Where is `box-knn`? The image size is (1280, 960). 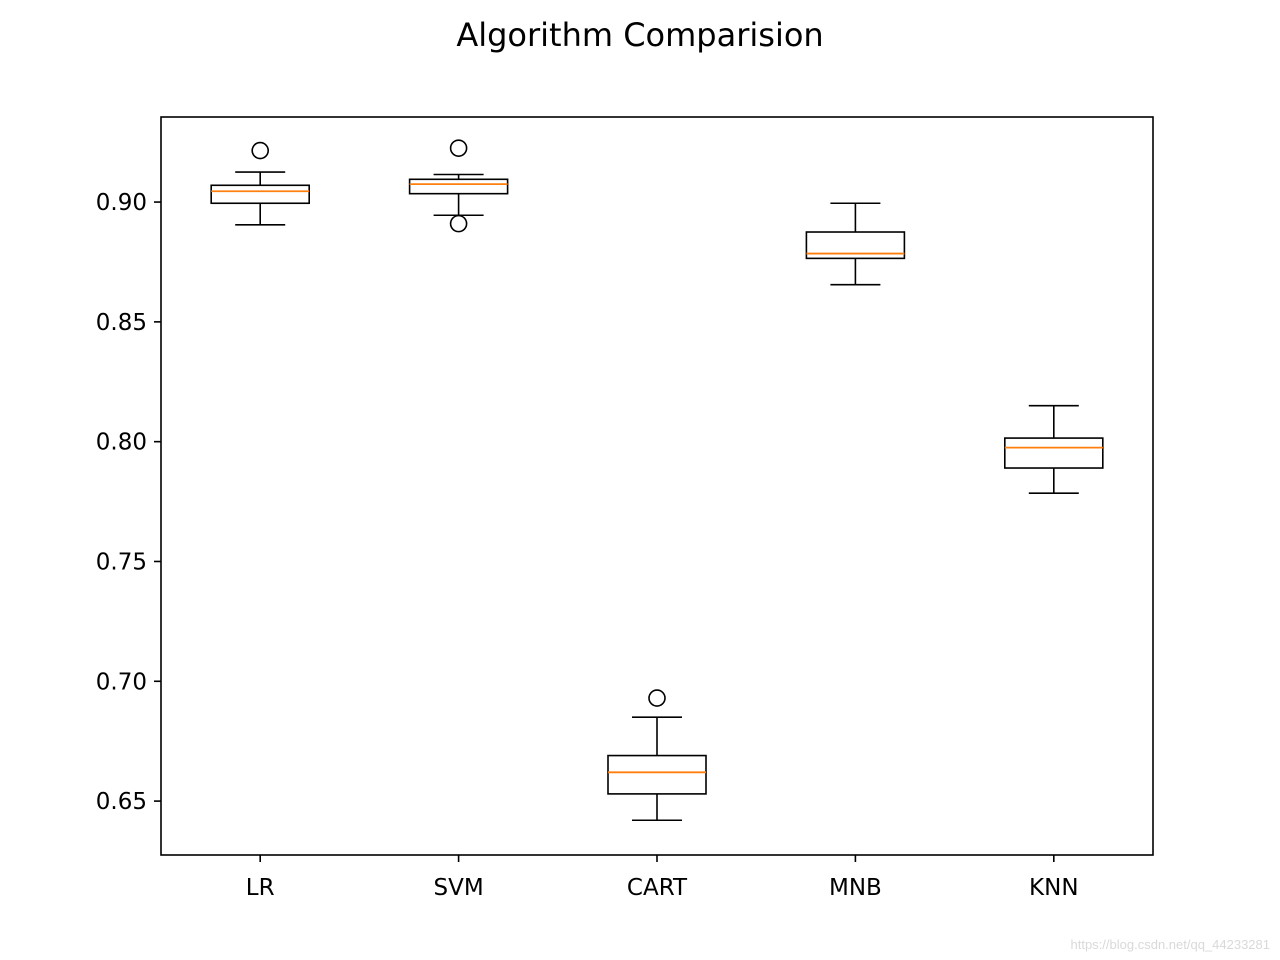
box-knn is located at coordinates (1053, 449).